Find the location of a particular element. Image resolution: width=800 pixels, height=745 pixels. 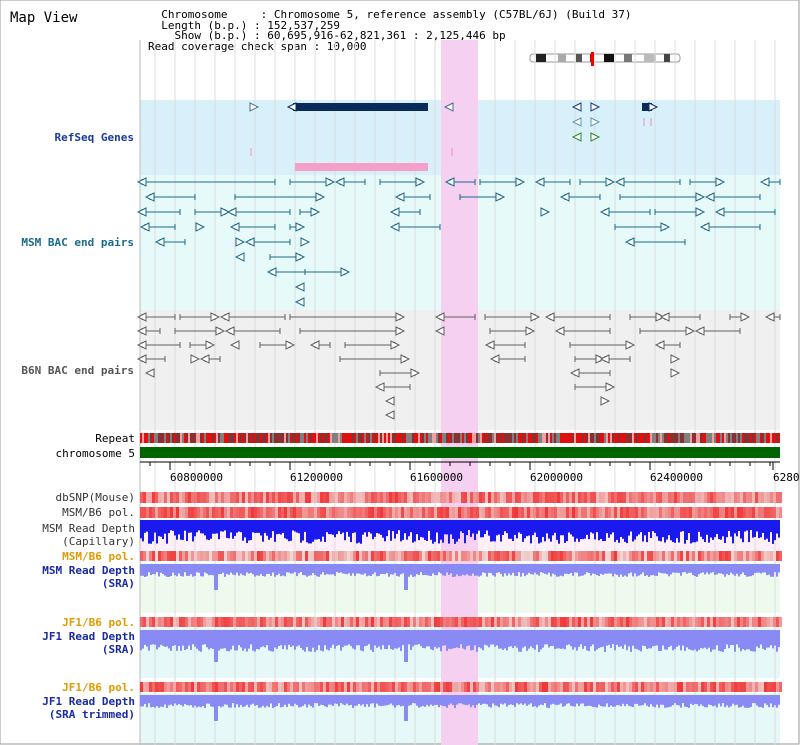

chromosome-ideogram is located at coordinates (606, 59).